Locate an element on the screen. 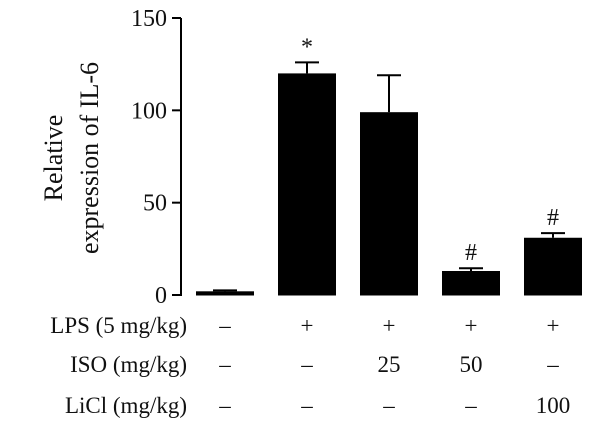 This screenshot has height=428, width=600. y-tick-label: 50 is located at coordinates (155, 204).